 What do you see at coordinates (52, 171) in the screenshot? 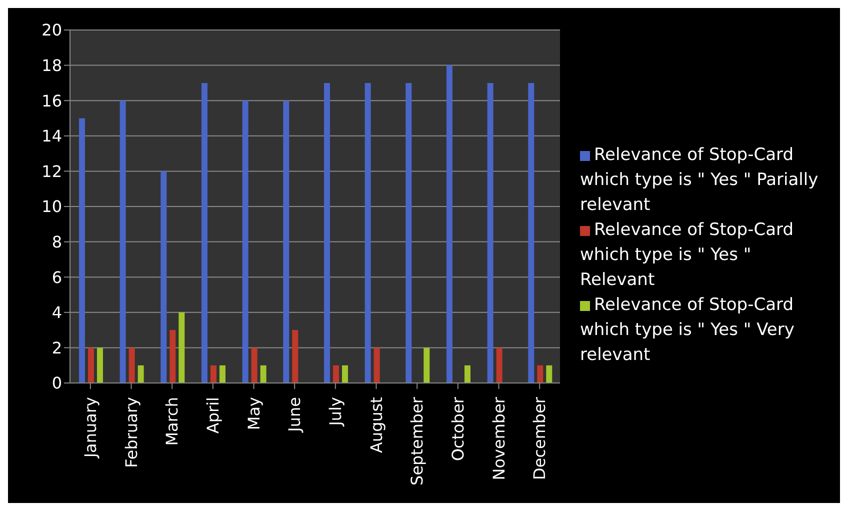
I see `y-tick-label: 12` at bounding box center [52, 171].